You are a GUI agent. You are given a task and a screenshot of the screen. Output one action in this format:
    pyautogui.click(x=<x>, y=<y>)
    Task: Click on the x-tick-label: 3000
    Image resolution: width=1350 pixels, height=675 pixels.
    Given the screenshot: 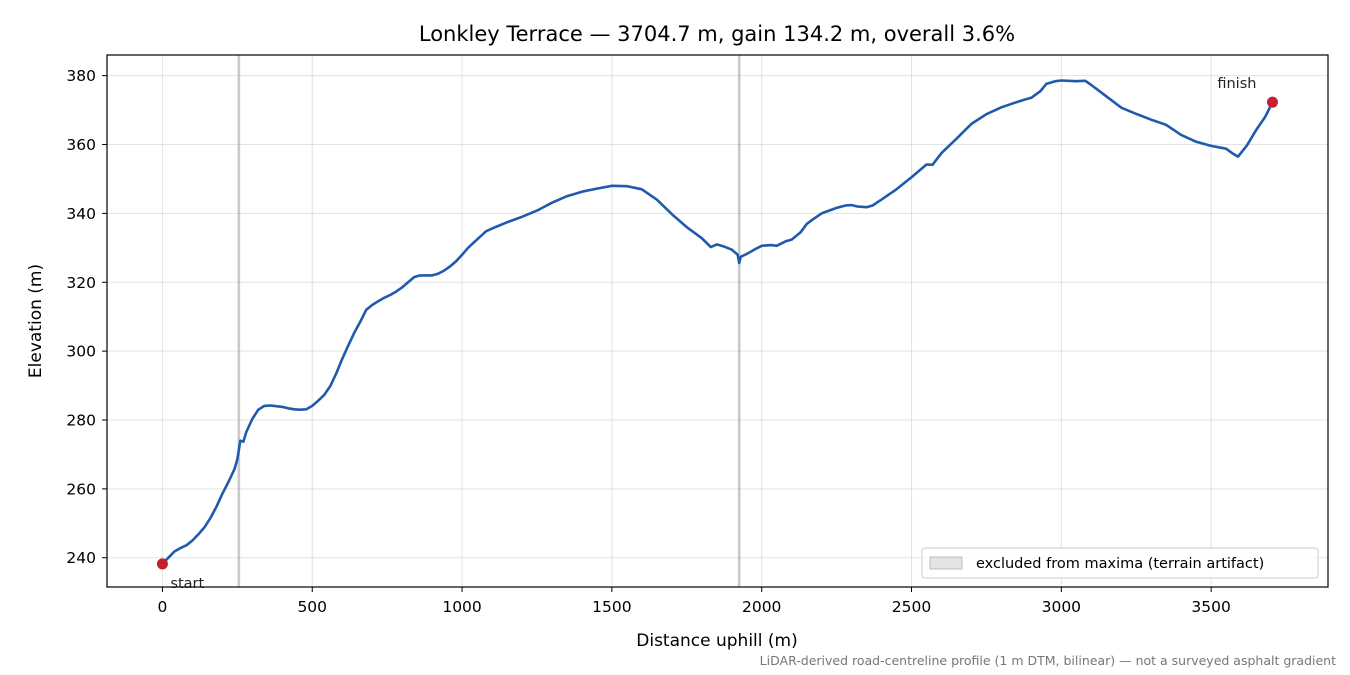 What is the action you would take?
    pyautogui.click(x=1061, y=607)
    